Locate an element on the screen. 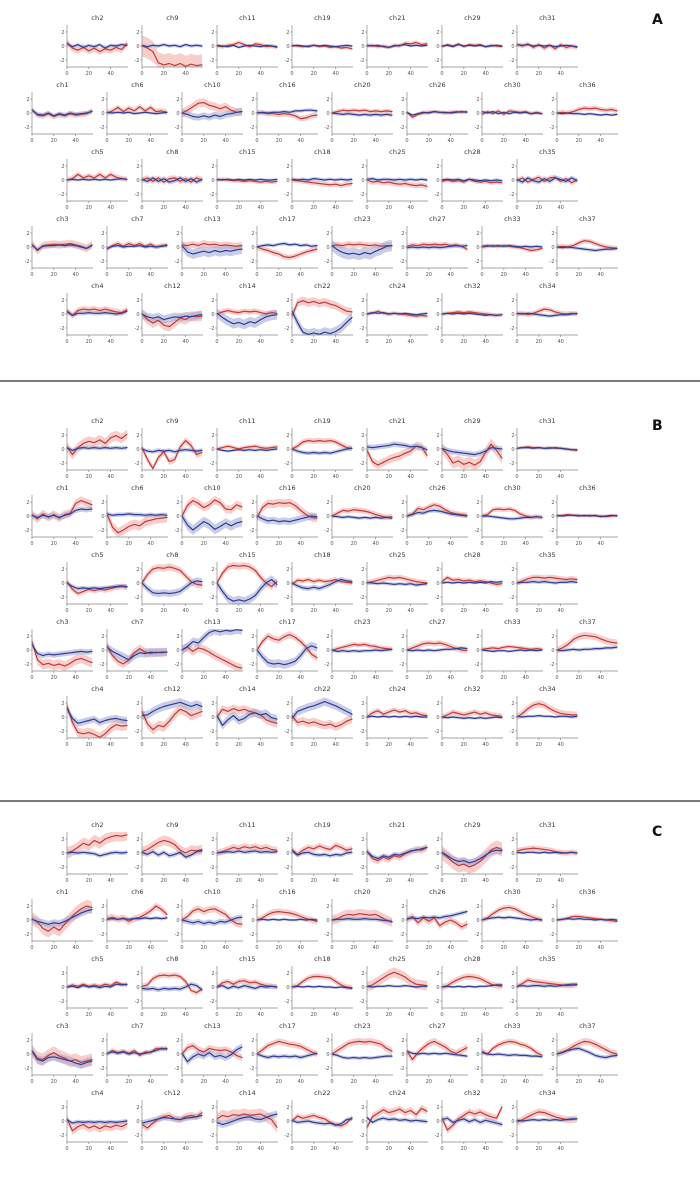  subplot-ch26-B: ch26 2 0 -2 0 20 40 is located at coordinates (432, 516).